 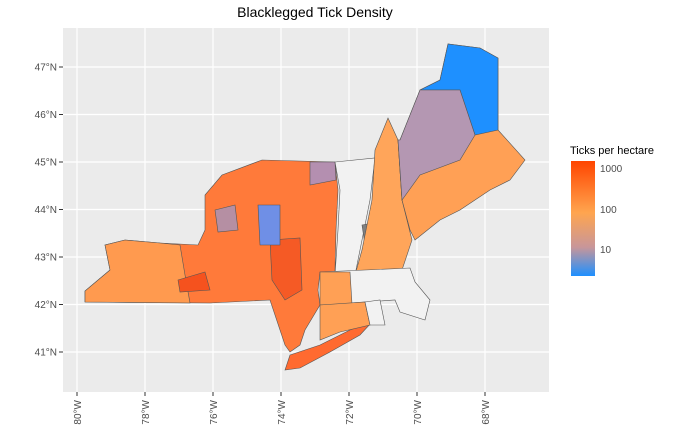 What do you see at coordinates (226, 218) in the screenshot?
I see `region-ny-purple-county` at bounding box center [226, 218].